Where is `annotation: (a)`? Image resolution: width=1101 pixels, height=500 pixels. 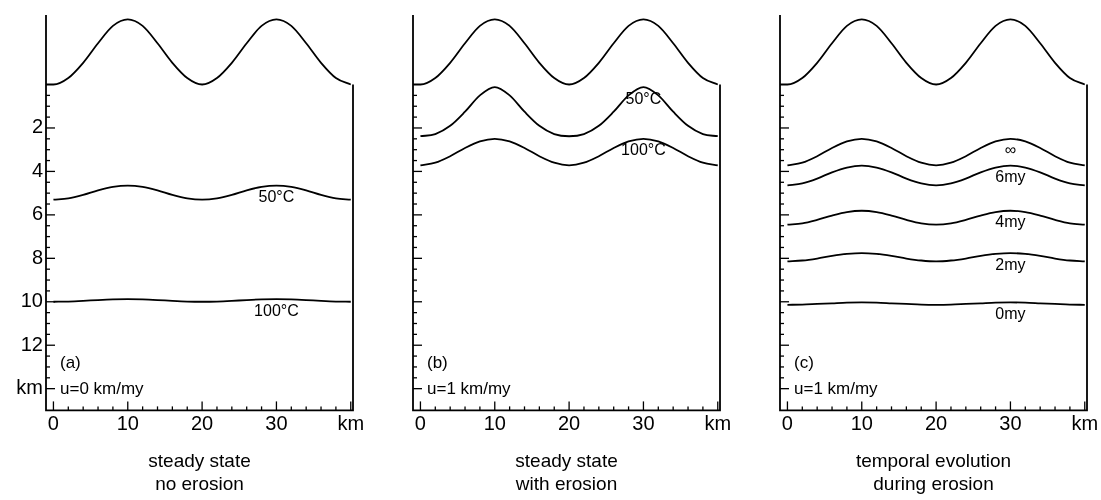
annotation: (a) is located at coordinates (70, 363).